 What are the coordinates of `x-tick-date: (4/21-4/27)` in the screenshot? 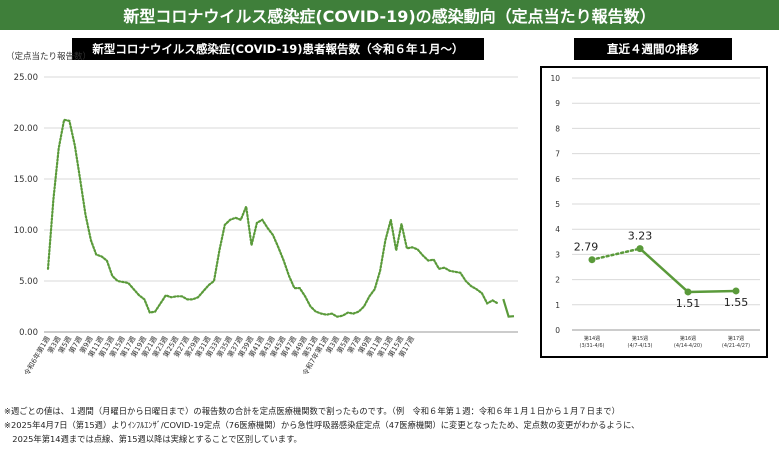 It's located at (736, 346).